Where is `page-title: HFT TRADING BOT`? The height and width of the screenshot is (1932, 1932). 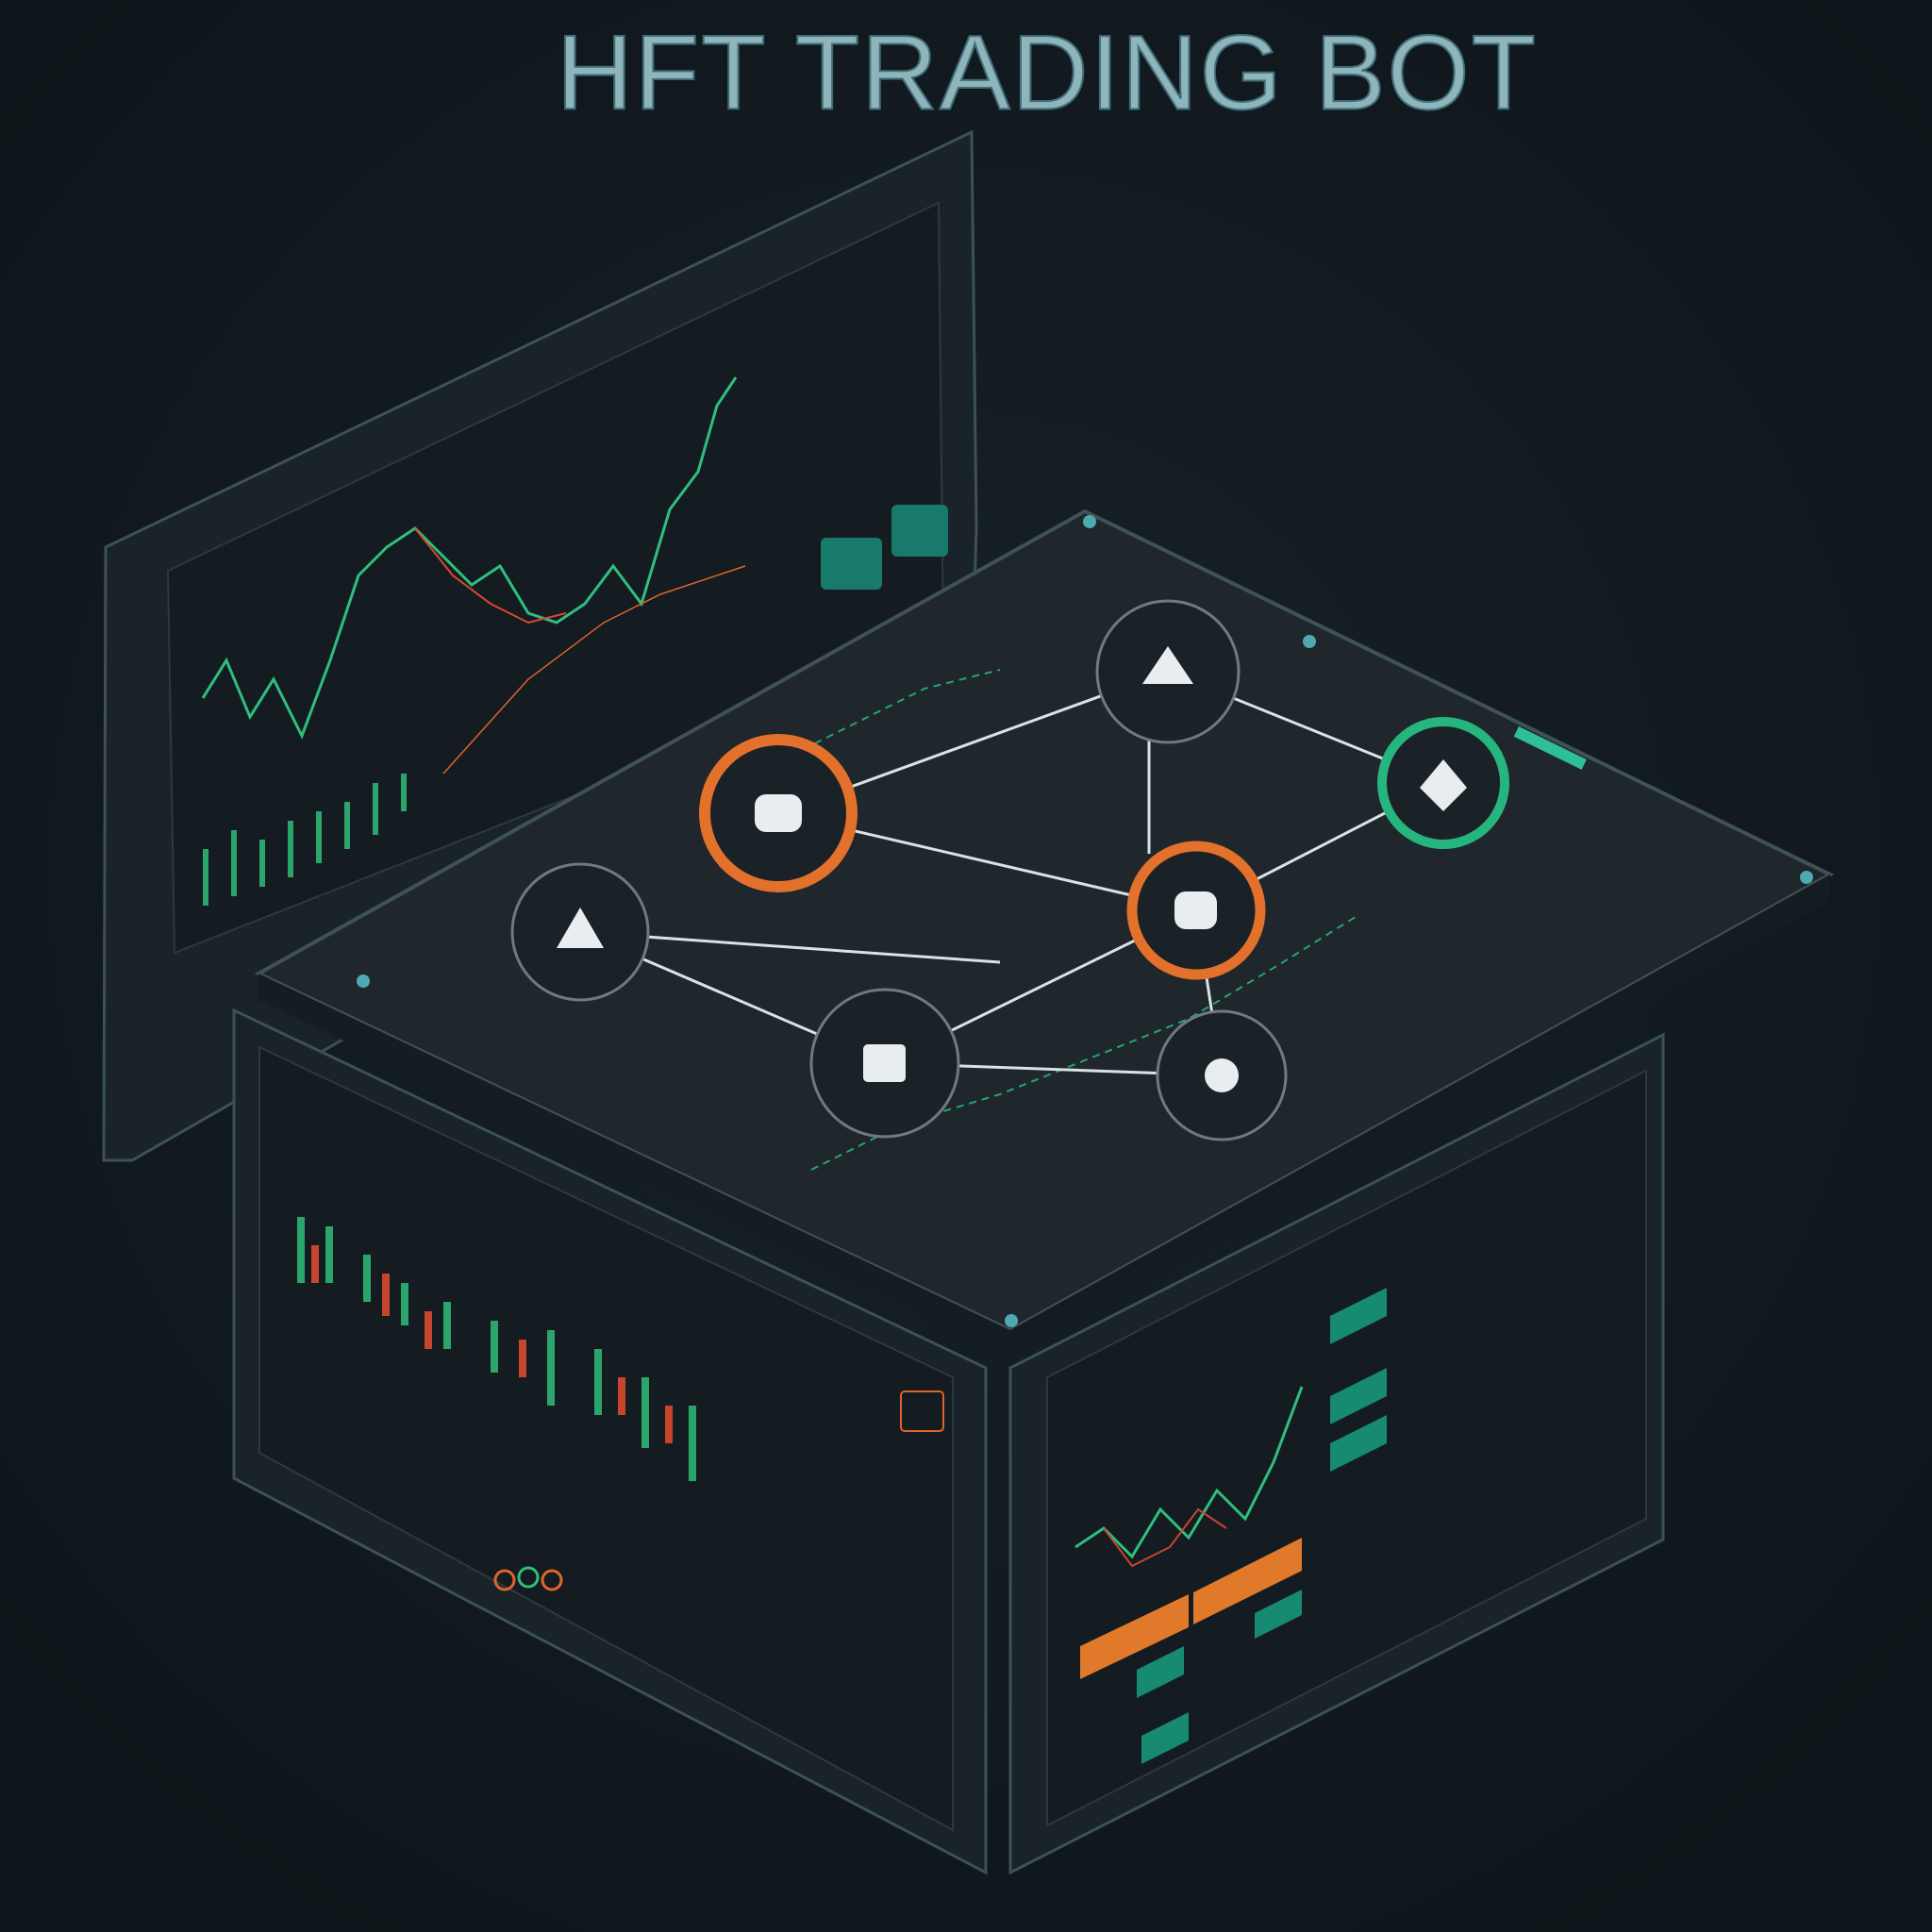
page-title: HFT TRADING BOT is located at coordinates (1047, 73).